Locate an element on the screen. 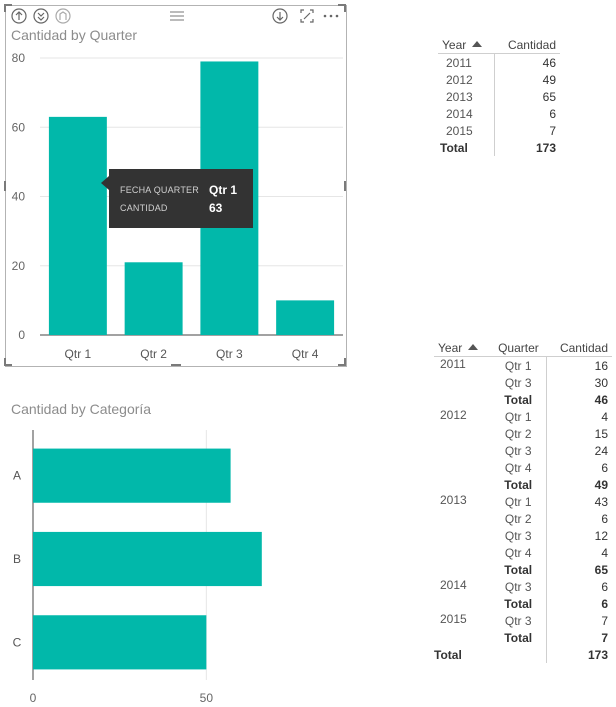 The height and width of the screenshot is (707, 616). drill-up-icon is located at coordinates (19, 16).